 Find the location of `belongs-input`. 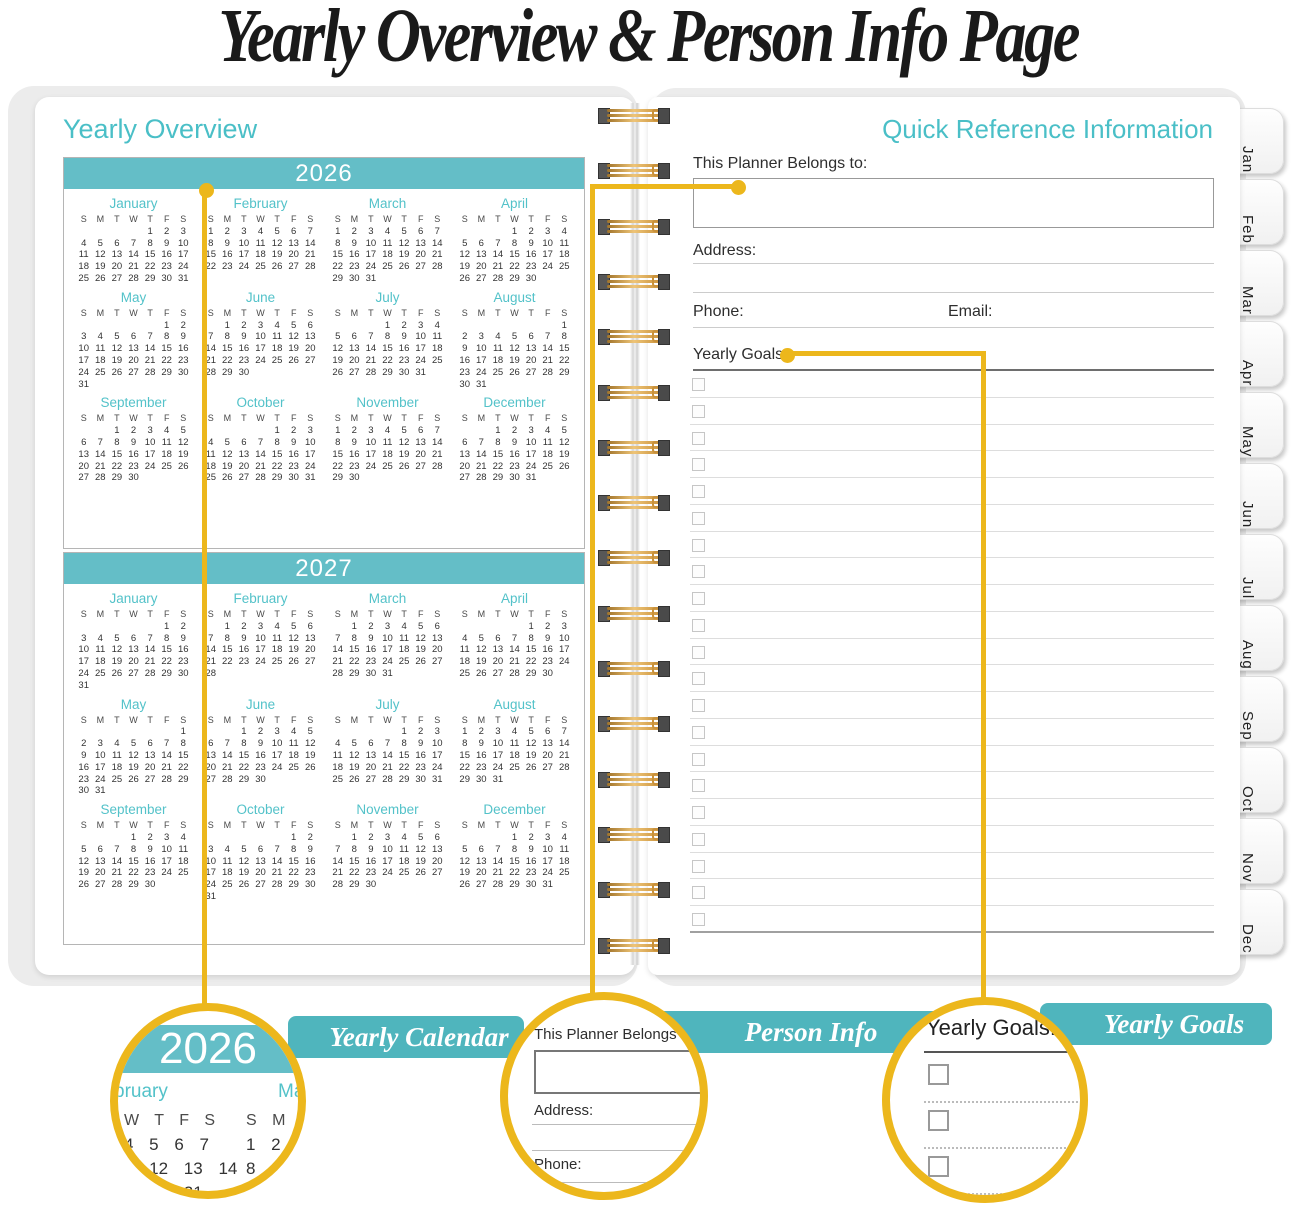

belongs-input is located at coordinates (953, 203).